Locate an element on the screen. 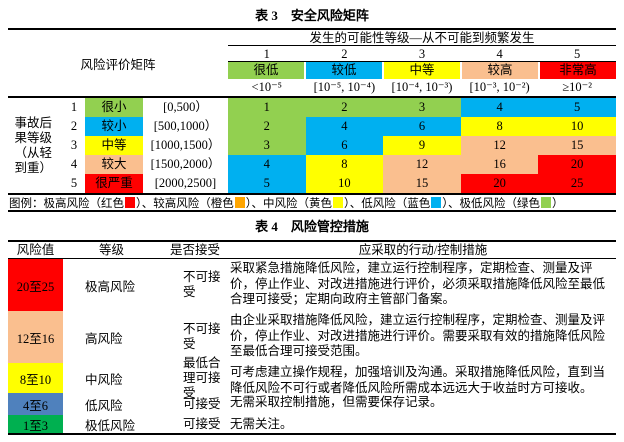 This screenshot has width=624, height=442. risk-accept-cell: 不可接受 is located at coordinates (195, 285).